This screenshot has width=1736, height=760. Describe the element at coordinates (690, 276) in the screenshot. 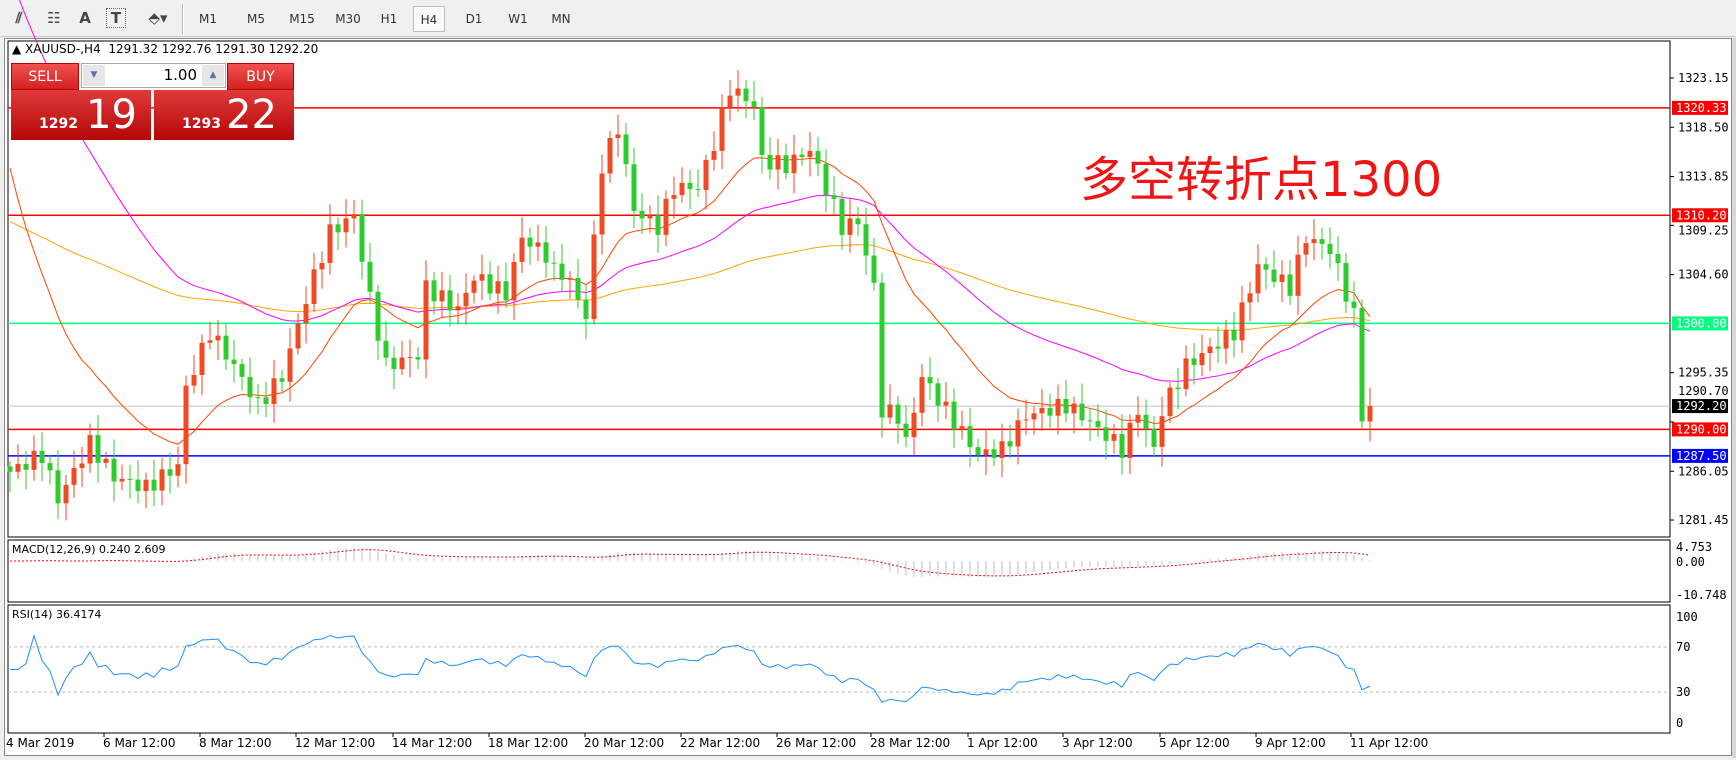

I see `slow-moving-average` at that location.